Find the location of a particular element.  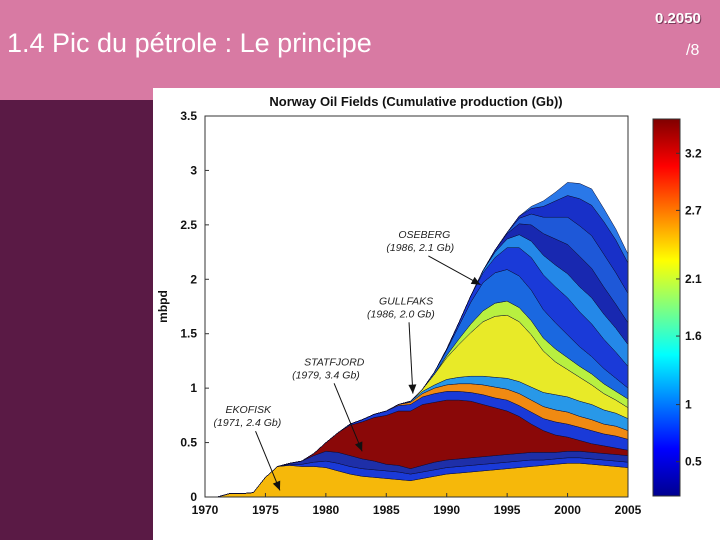

y-tick-label: 1.5 is located at coordinates (188, 334).